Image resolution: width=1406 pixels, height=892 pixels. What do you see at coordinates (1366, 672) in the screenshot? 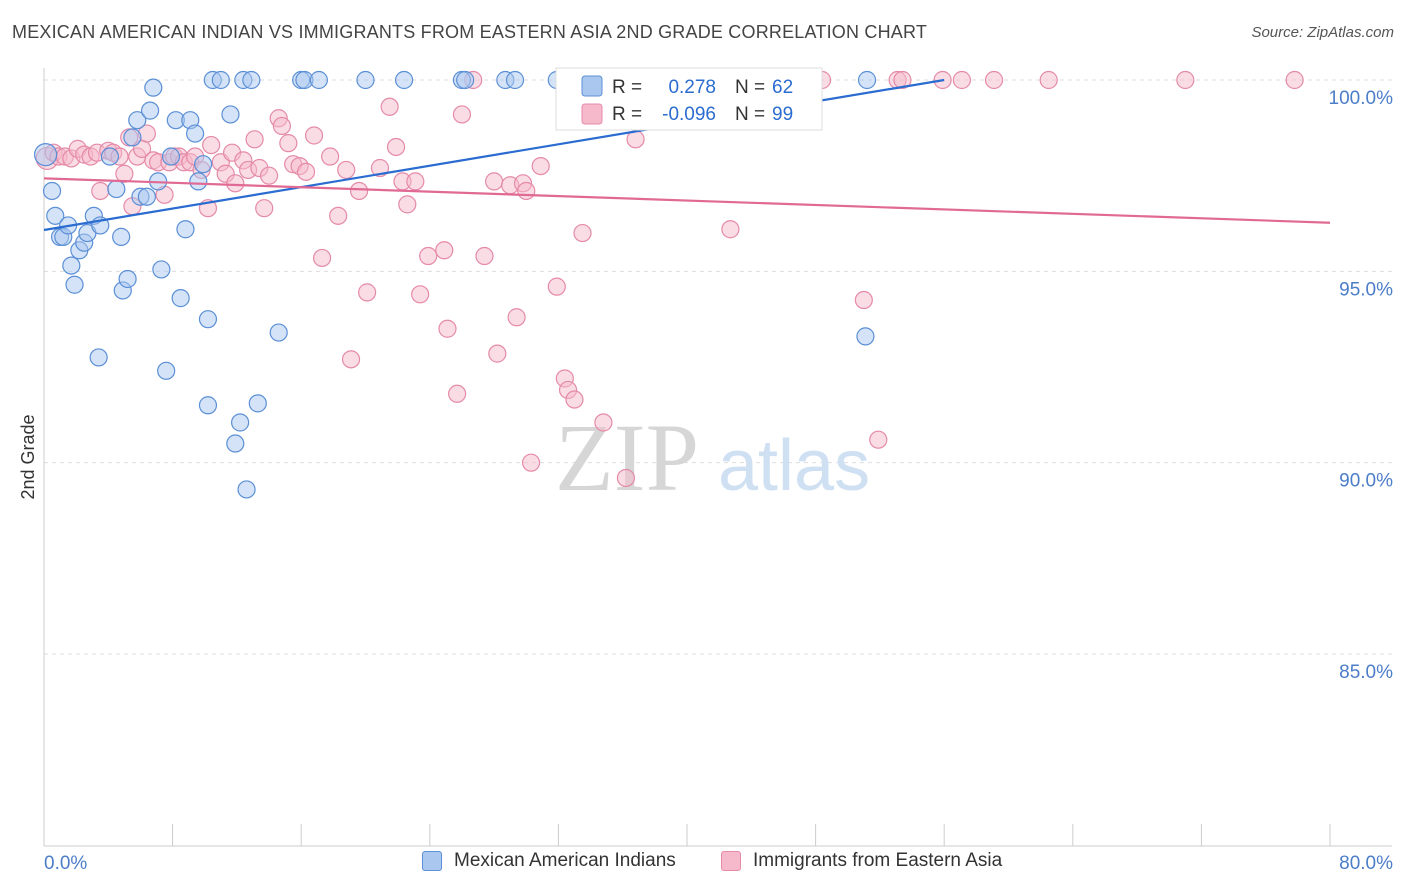
I see `y-tick-label: 85.0%` at bounding box center [1366, 672].